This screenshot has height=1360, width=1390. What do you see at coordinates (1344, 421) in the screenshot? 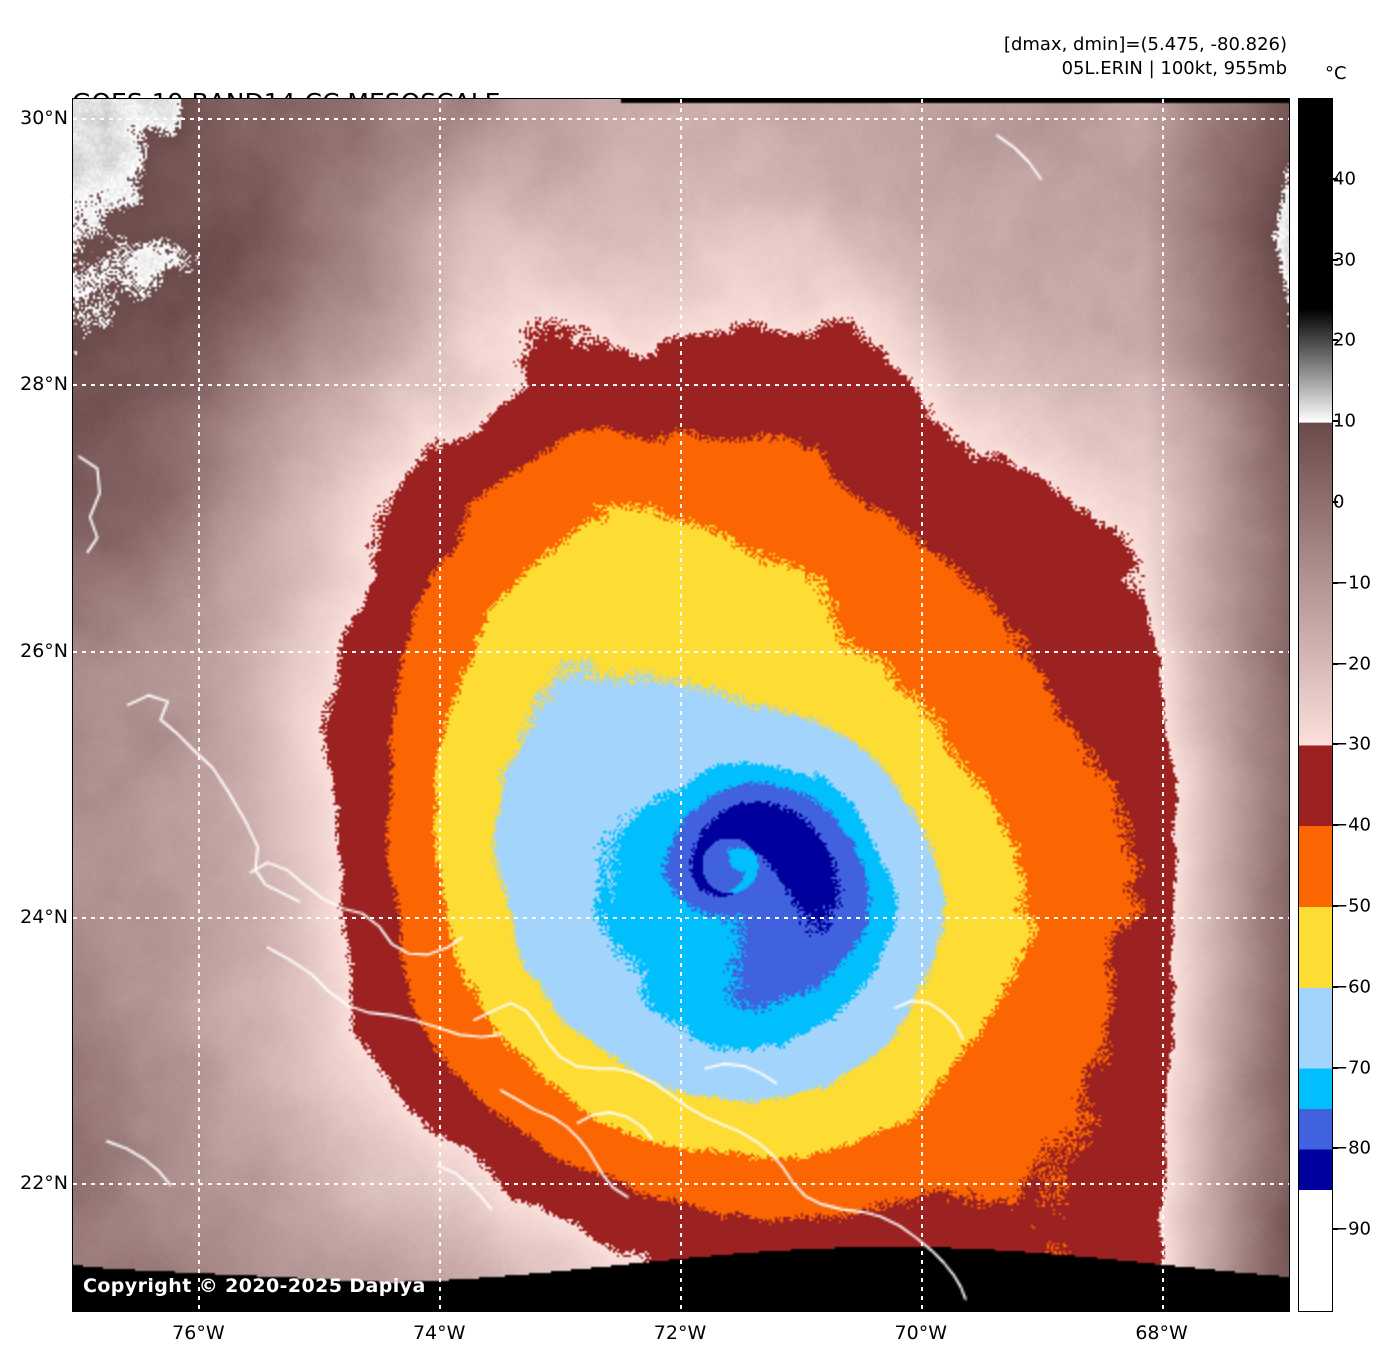
I see `colorbar-tick-label: 10` at bounding box center [1344, 421].